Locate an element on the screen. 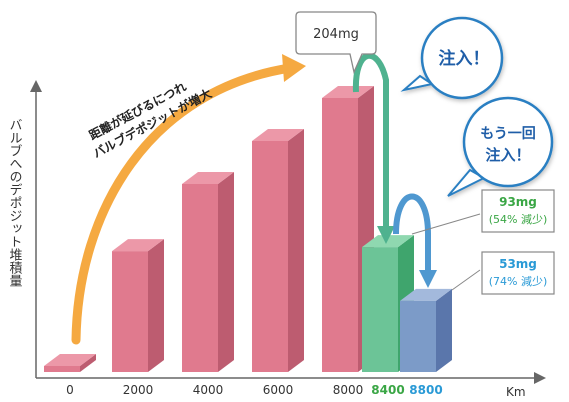 Image resolution: width=569 pixels, height=402 pixels. x-tick-8400: 8400 is located at coordinates (387, 390).